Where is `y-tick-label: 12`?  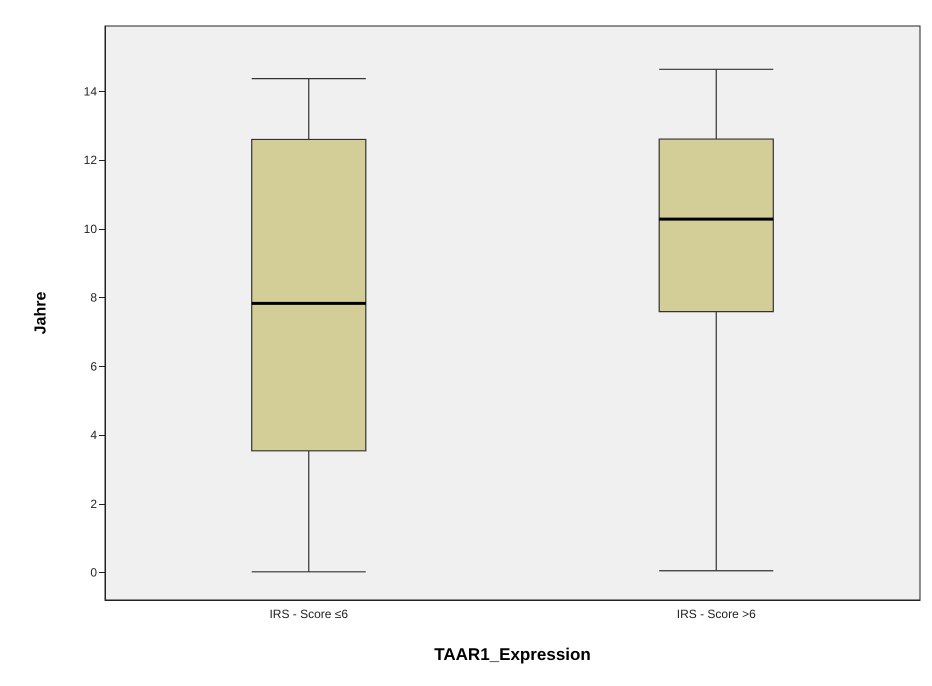 y-tick-label: 12 is located at coordinates (91, 160).